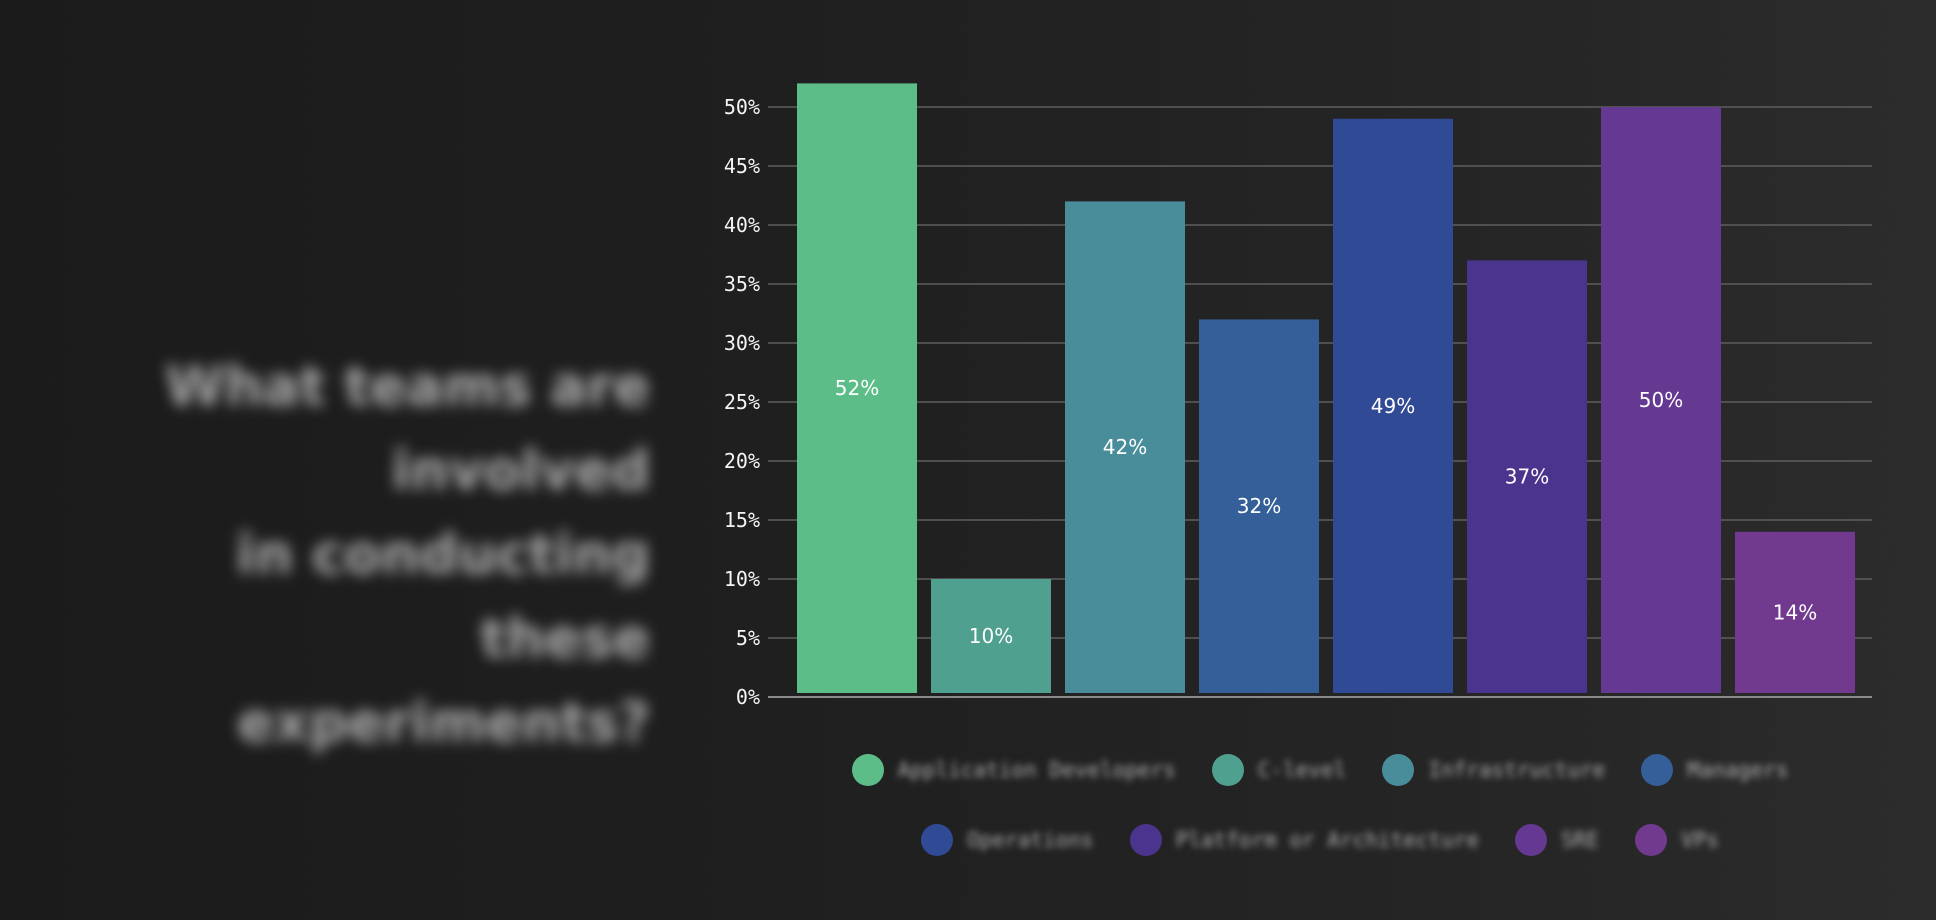 Image resolution: width=1936 pixels, height=920 pixels. Describe the element at coordinates (1738, 770) in the screenshot. I see `legend-label: Managers` at that location.